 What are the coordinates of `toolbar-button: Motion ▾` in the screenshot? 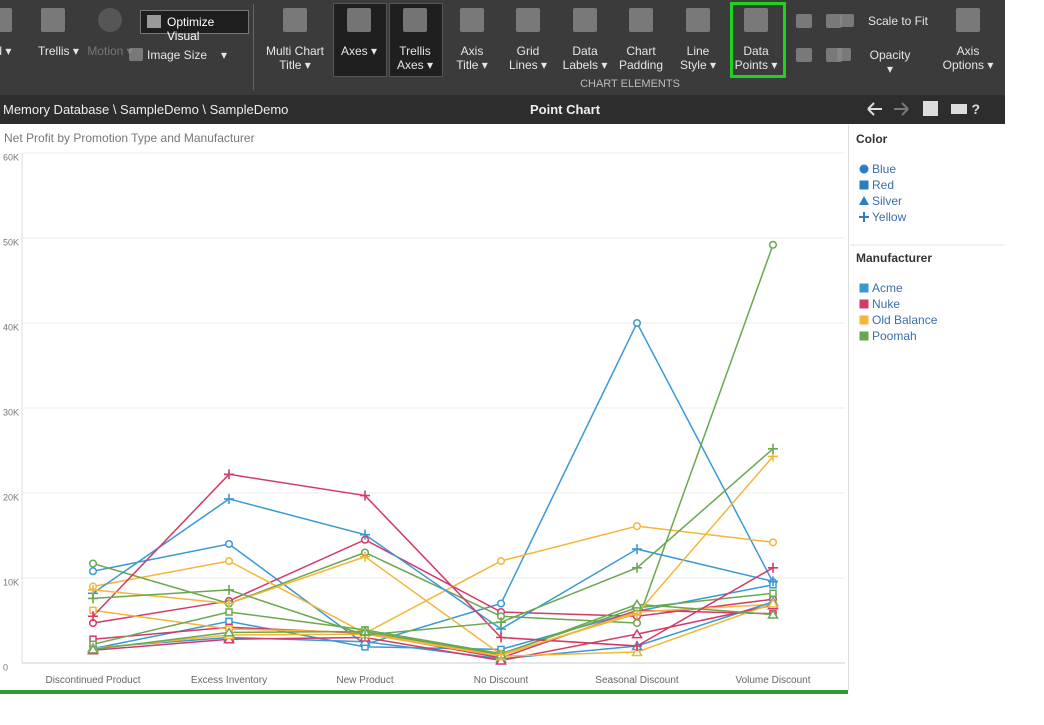 It's located at (110, 51).